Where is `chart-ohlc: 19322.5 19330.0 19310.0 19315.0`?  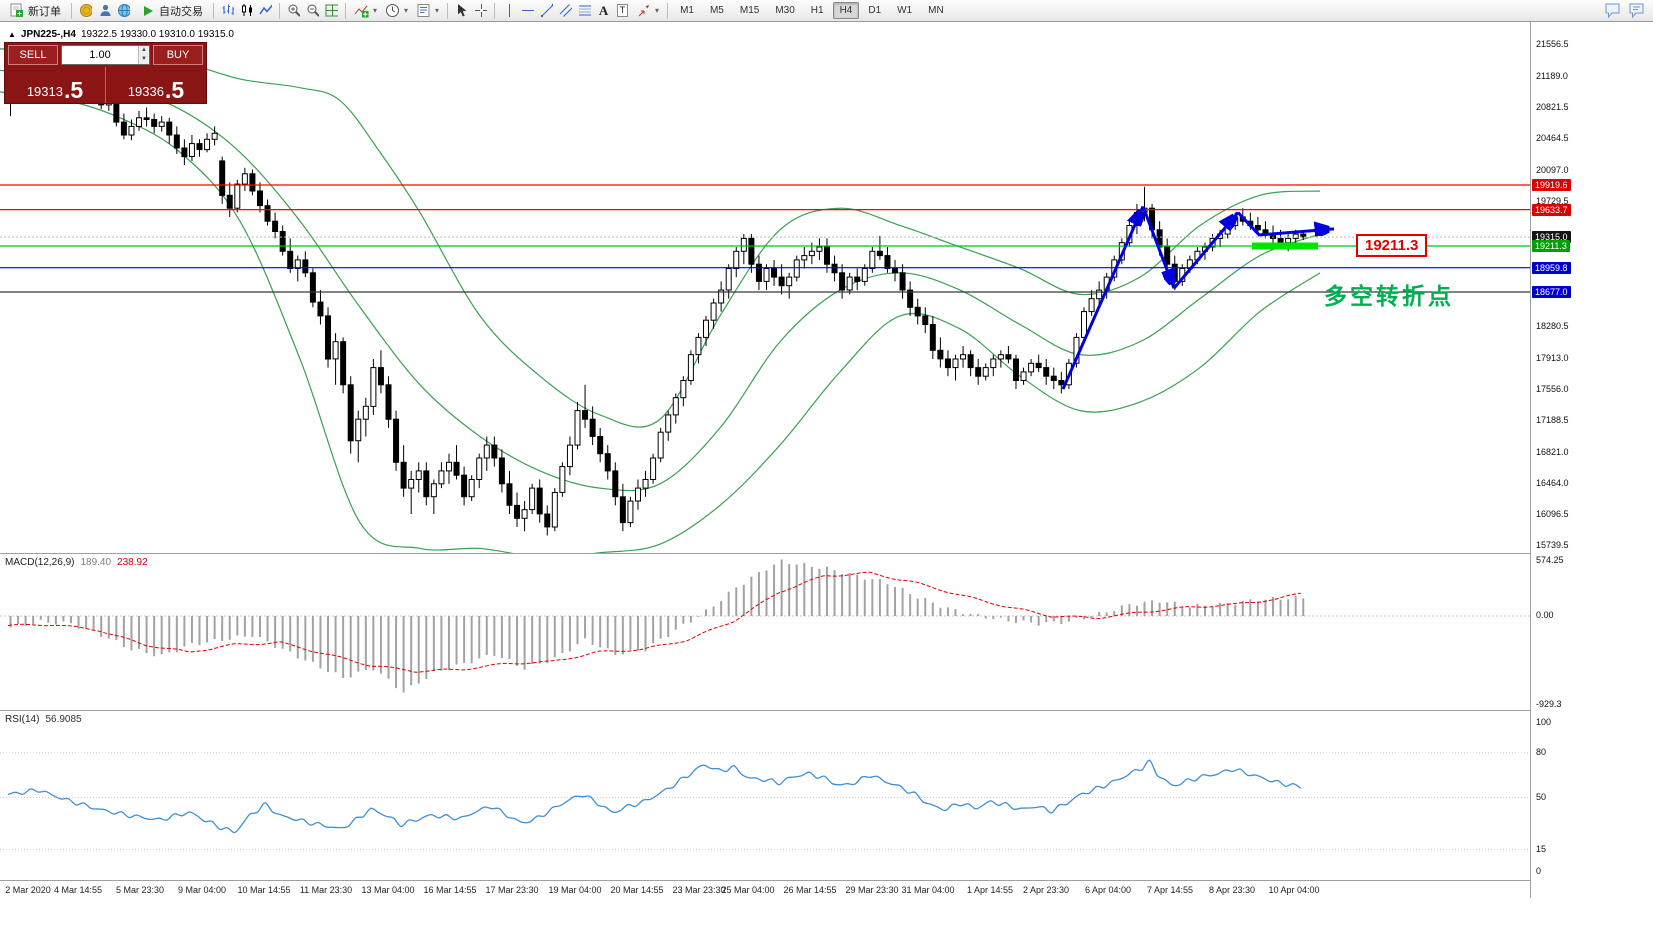 chart-ohlc: 19322.5 19330.0 19310.0 19315.0 is located at coordinates (157, 34).